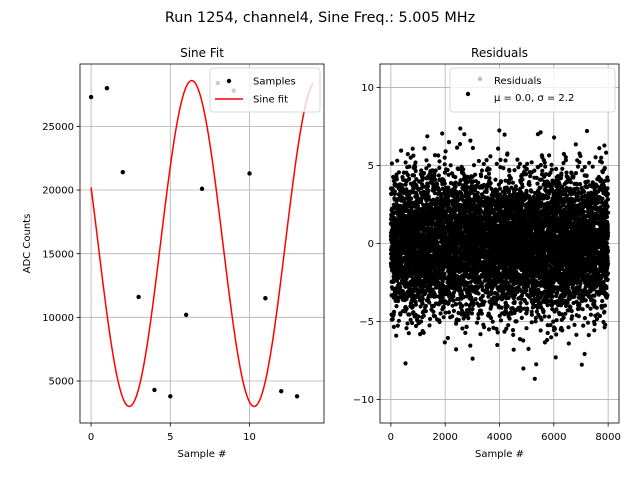 This screenshot has height=480, width=640. I want to click on residuals-y-tick-label: 0, so click(371, 244).